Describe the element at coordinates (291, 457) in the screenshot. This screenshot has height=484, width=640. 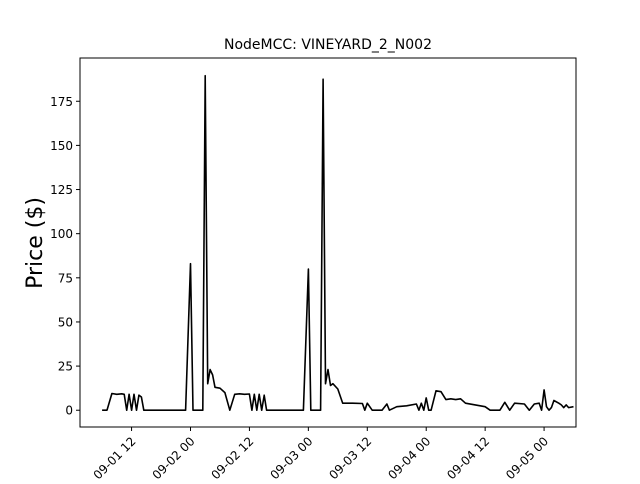
I see `x-tick-label: 09-03 00` at that location.